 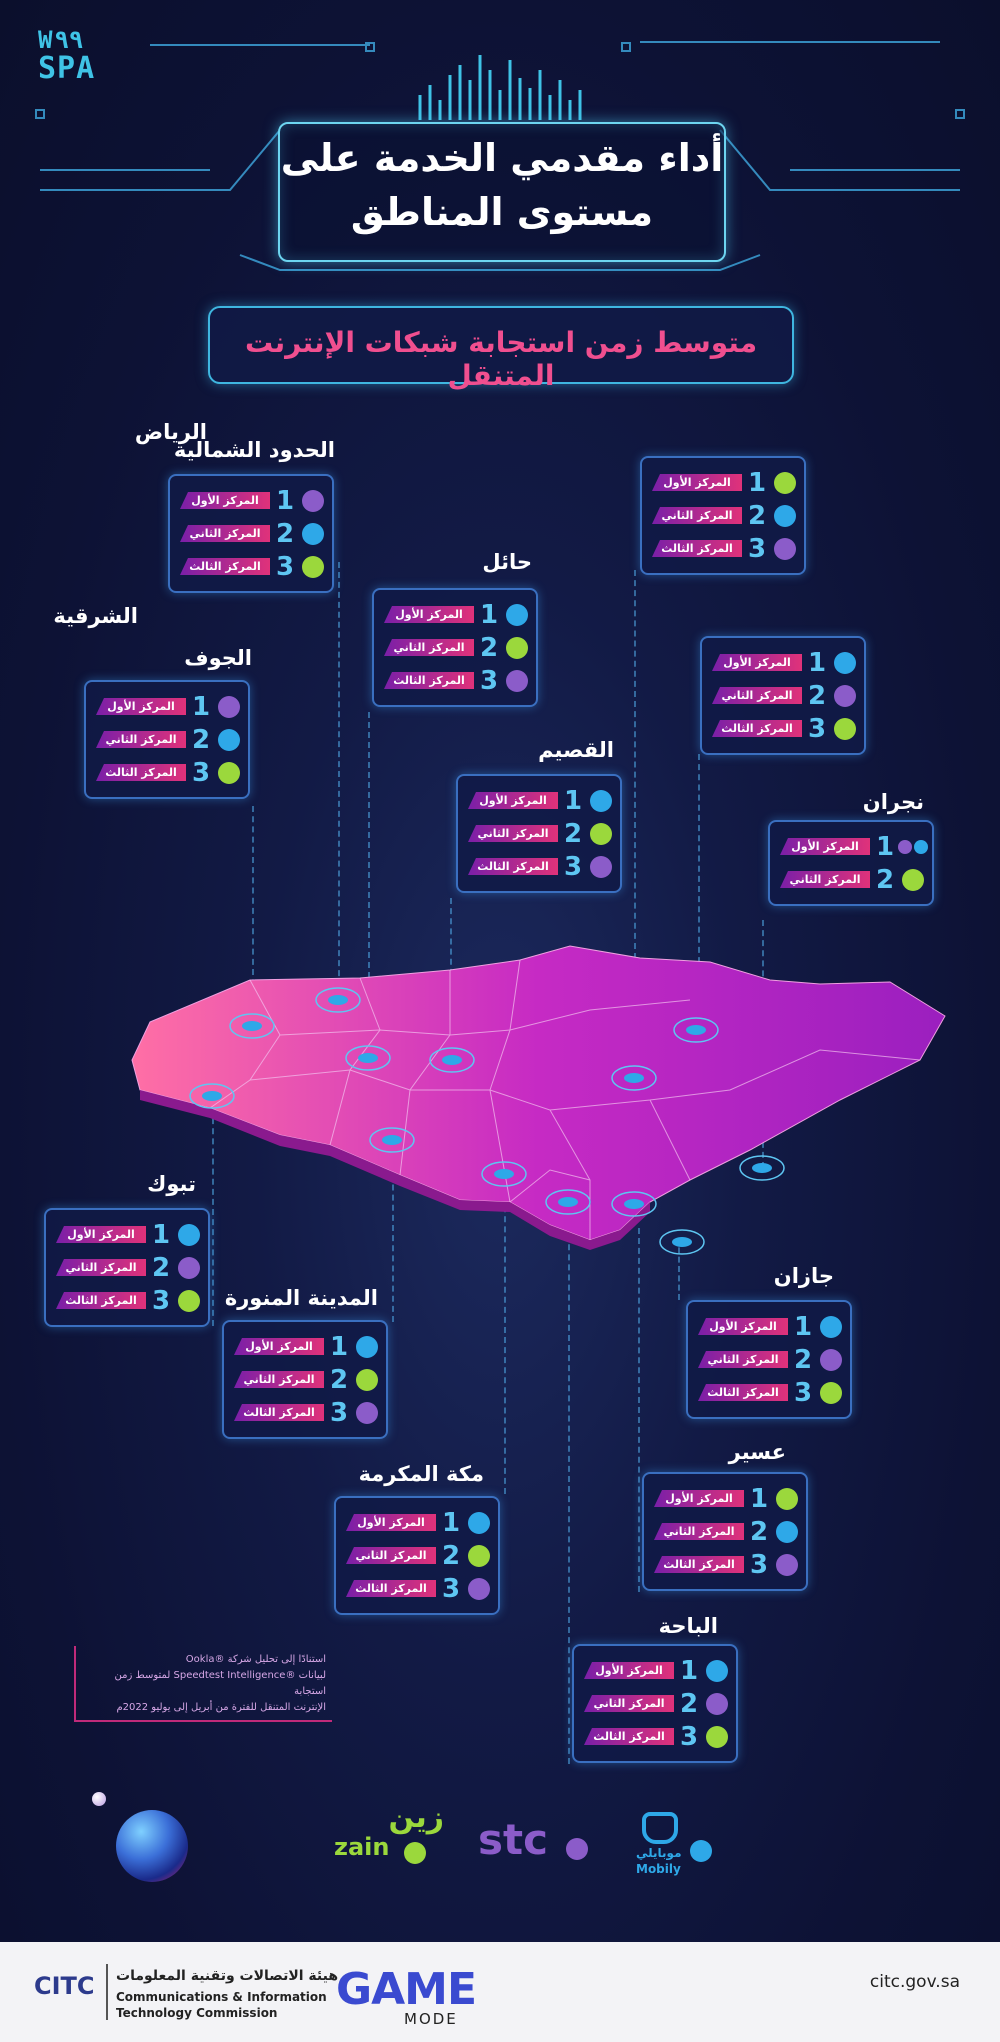 I want to click on region-name: حائل, so click(x=507, y=562).